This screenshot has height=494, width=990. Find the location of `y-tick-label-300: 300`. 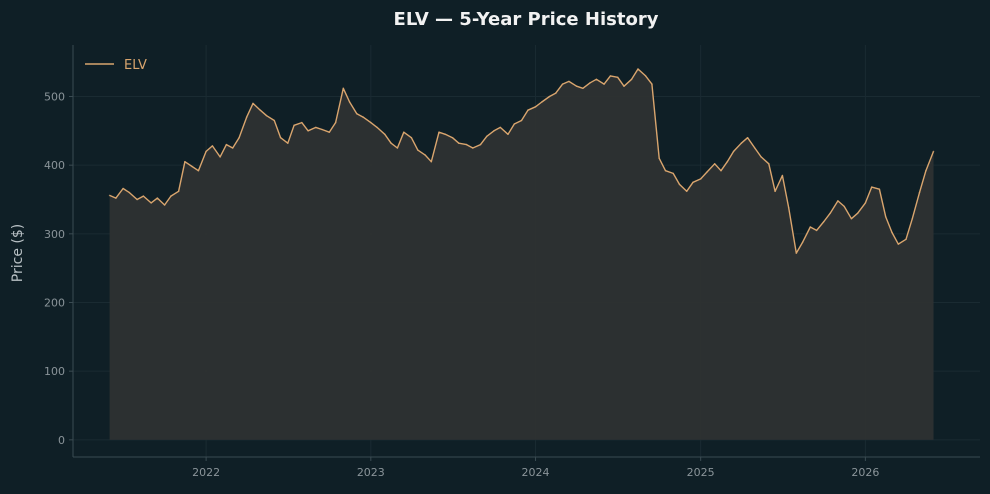

y-tick-label-300: 300 is located at coordinates (54, 234).